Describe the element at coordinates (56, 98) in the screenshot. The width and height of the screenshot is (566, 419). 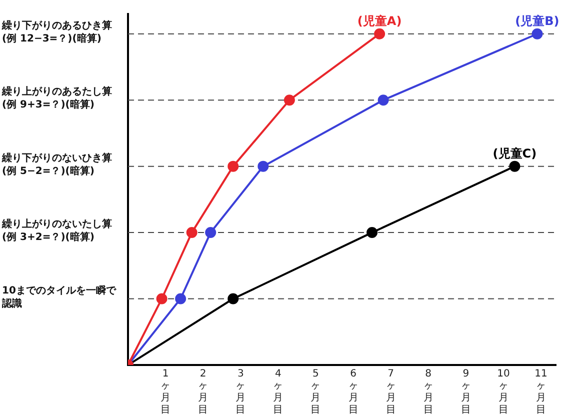
I see `ref-line-label: 繰り上がりのあるたし算 (例 9+3=？)(暗算)` at that location.